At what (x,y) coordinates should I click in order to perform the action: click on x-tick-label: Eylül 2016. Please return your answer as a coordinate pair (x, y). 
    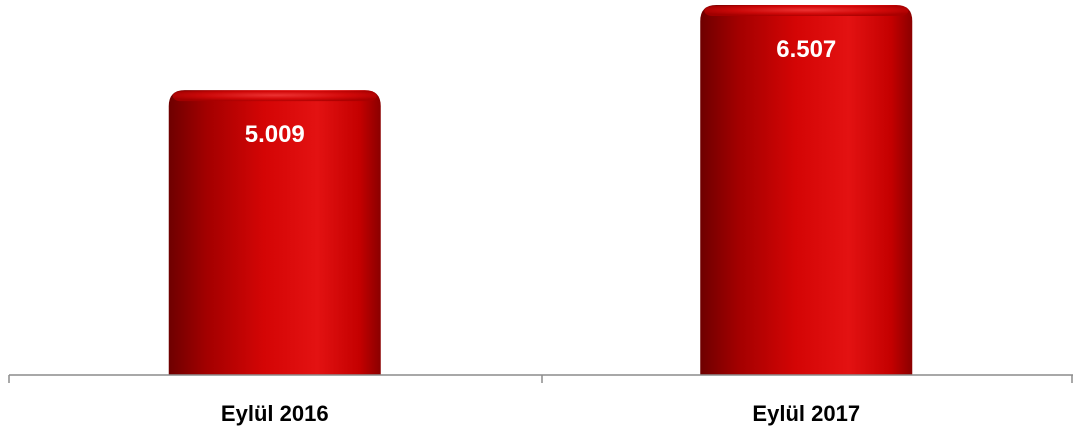
    Looking at the image, I should click on (275, 413).